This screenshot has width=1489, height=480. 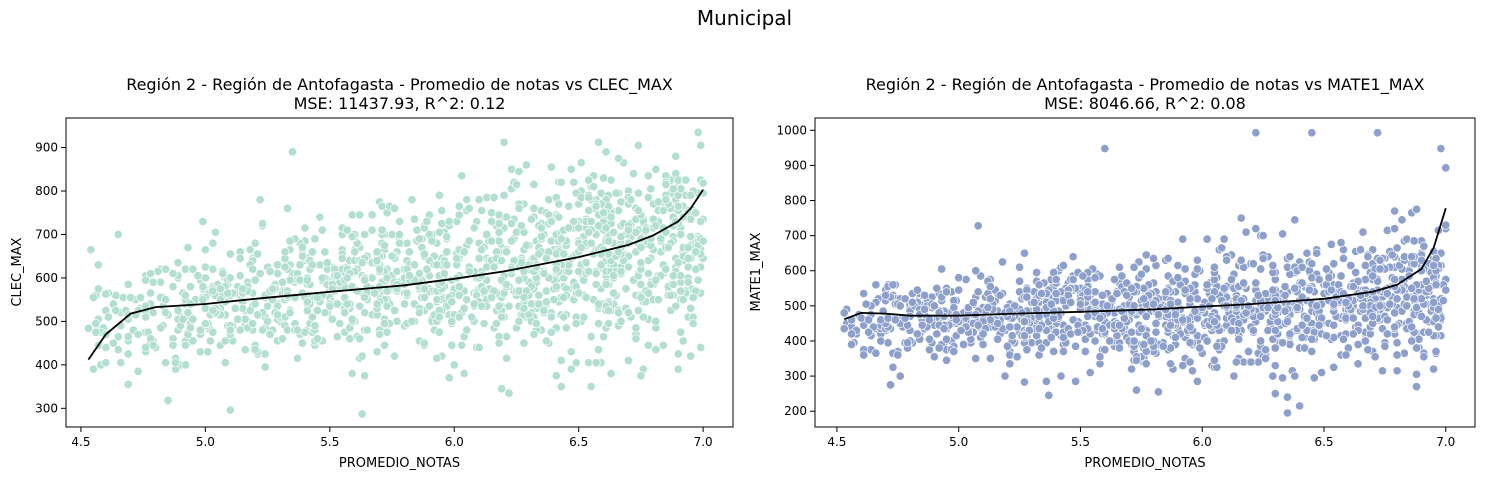 What do you see at coordinates (46, 148) in the screenshot?
I see `y-tick-label: 900` at bounding box center [46, 148].